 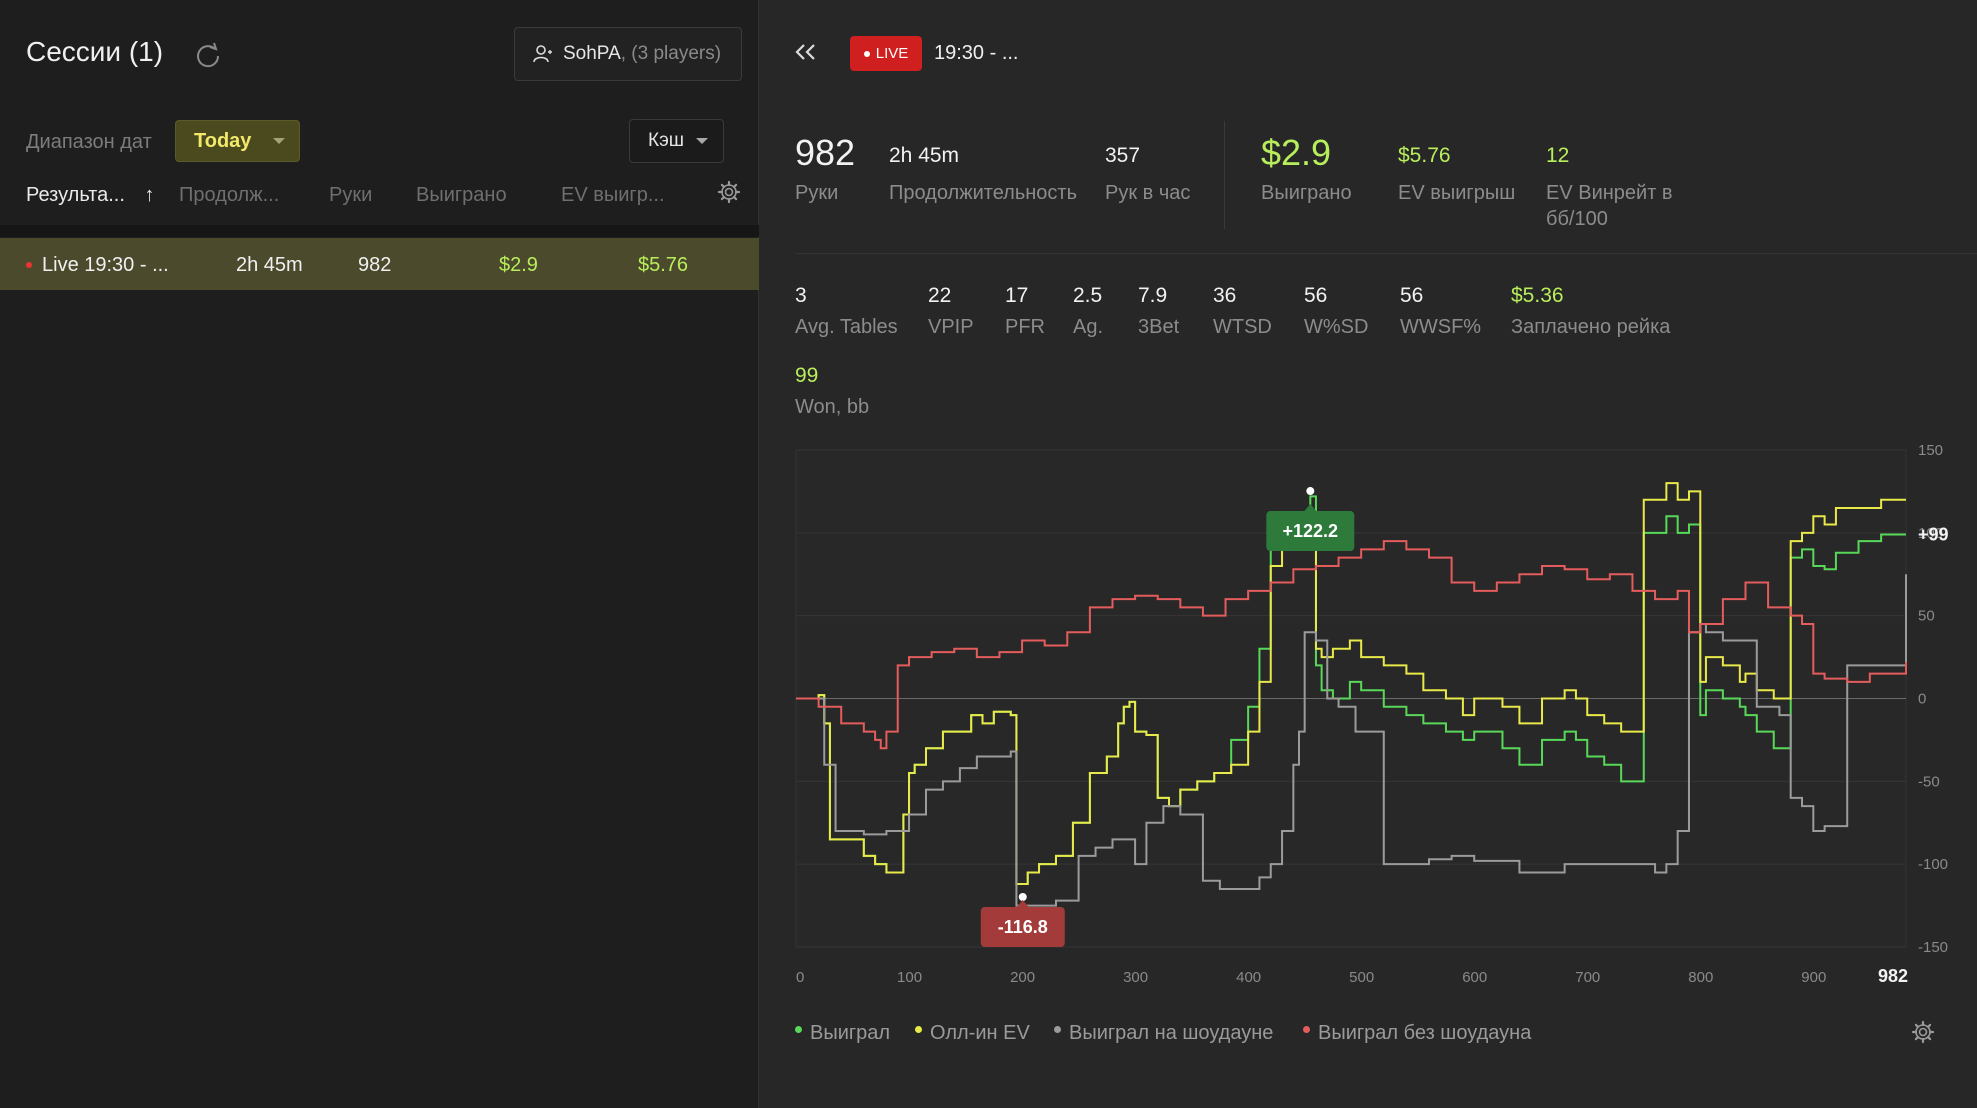 I want to click on session-row: Live 19:30 - ... 2h 45m 982 $2.9 $5.76, so click(x=379, y=264).